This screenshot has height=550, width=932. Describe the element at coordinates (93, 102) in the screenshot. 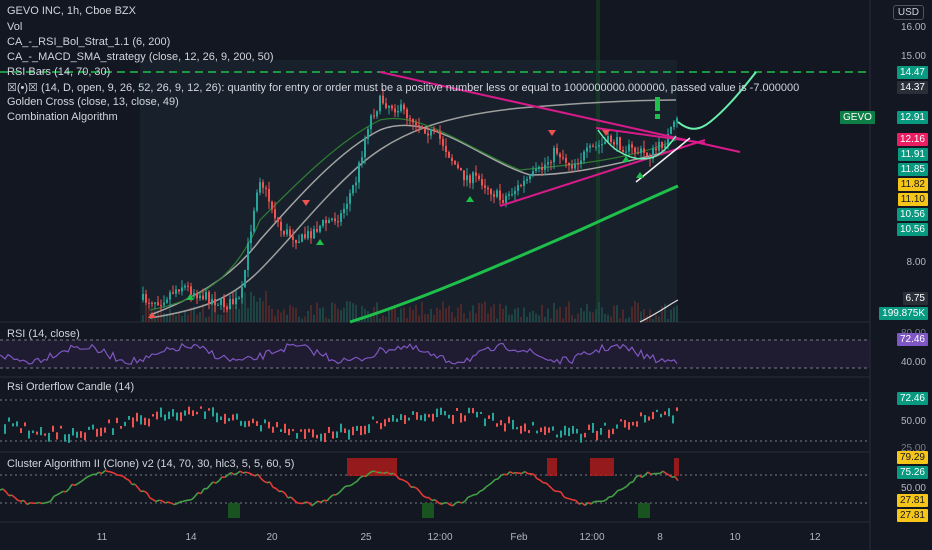

I see `indicator-golden-cross: Golden Cross (close, 13, close, 49)` at that location.